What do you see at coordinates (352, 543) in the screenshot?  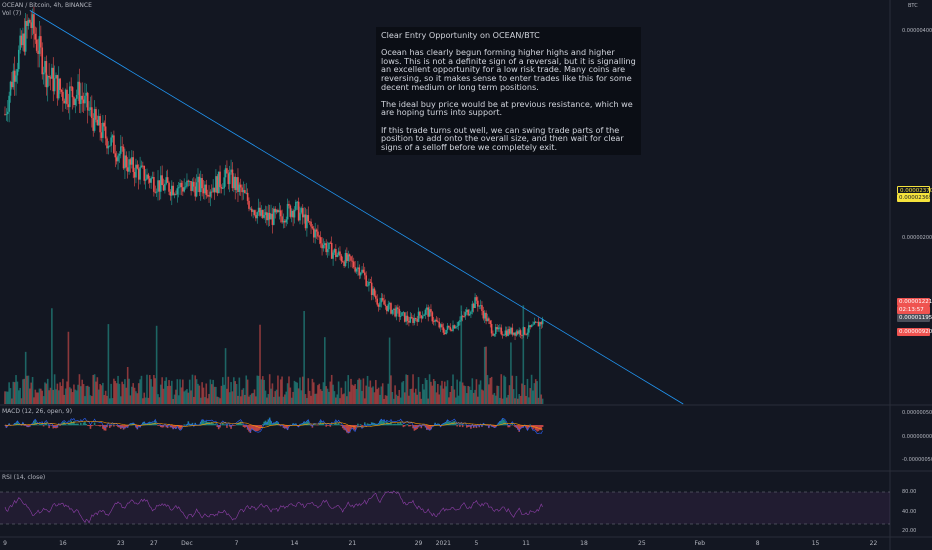 I see `time-tick-label: 21` at bounding box center [352, 543].